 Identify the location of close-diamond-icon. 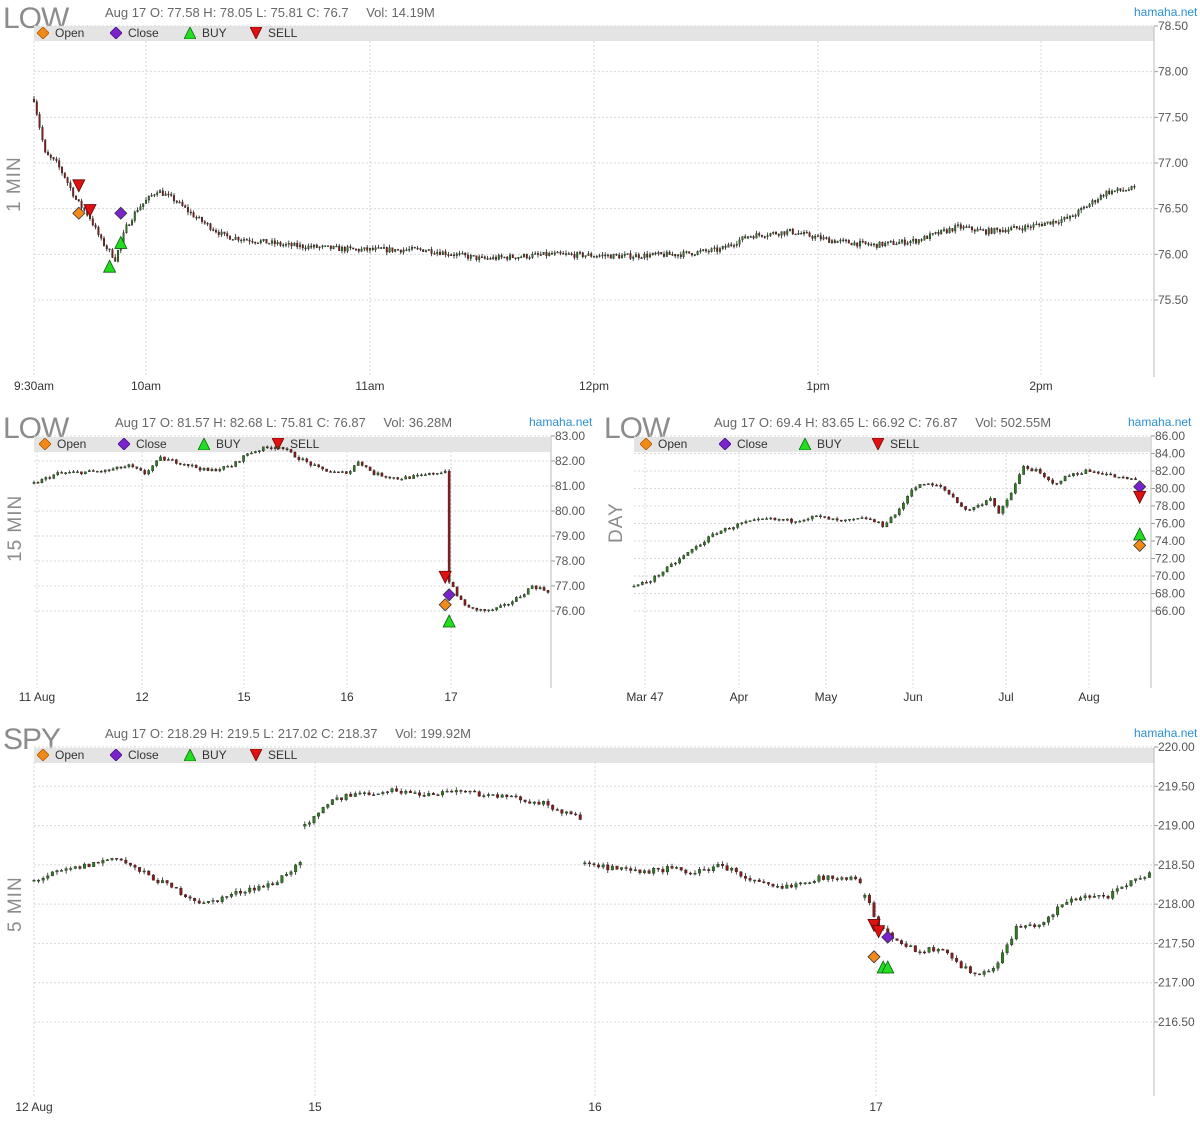
(116, 33).